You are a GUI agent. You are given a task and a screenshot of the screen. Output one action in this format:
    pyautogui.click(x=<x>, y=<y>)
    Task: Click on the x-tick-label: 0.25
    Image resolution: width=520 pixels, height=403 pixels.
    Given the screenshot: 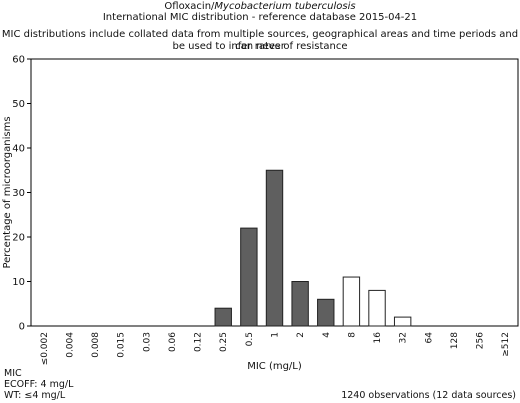 What is the action you would take?
    pyautogui.click(x=224, y=342)
    